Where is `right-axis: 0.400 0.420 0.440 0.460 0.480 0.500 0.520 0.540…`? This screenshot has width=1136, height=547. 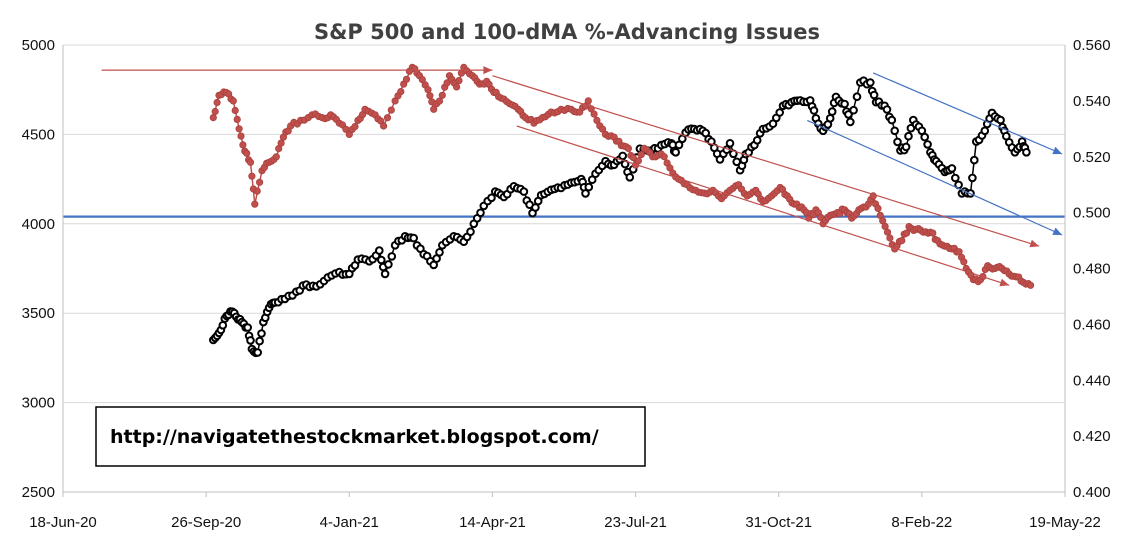
right-axis: 0.400 0.420 0.440 0.460 0.480 0.500 0.520 0.540… is located at coordinates (1087, 269).